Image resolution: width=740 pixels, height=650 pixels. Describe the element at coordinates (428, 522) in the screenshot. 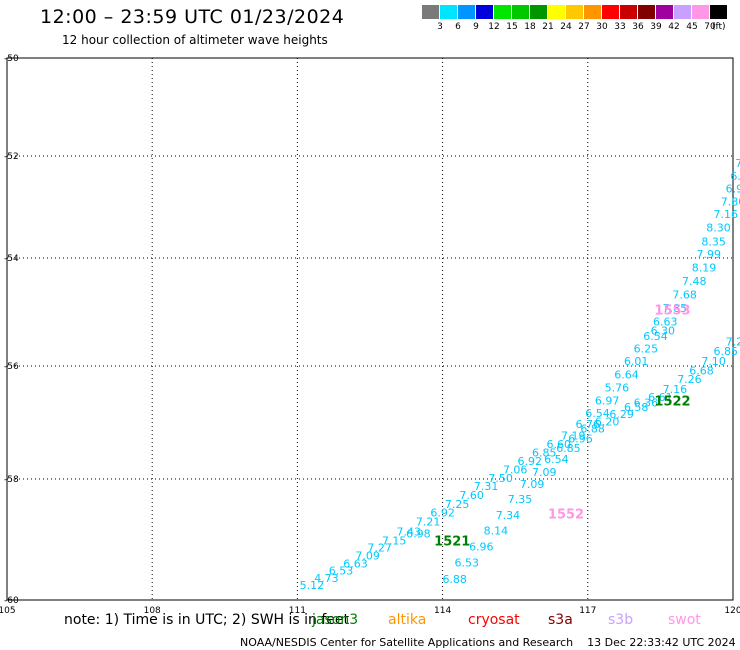

I see `wave-height-value: 7.21` at that location.